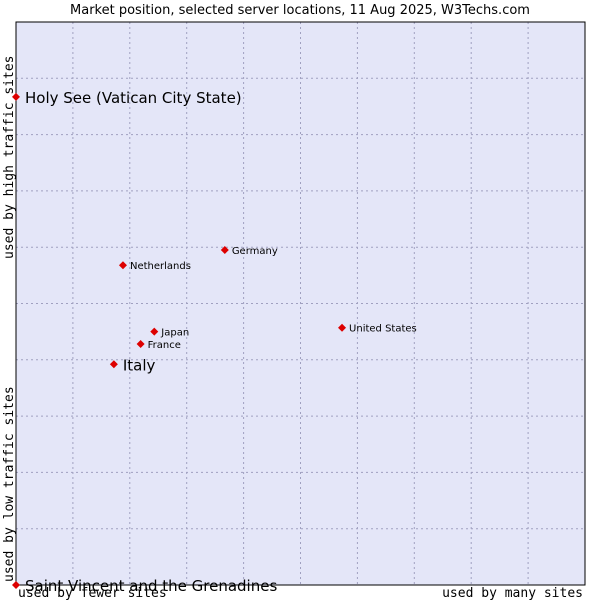 The width and height of the screenshot is (600, 600). I want to click on point-label-italy: Italy, so click(139, 365).